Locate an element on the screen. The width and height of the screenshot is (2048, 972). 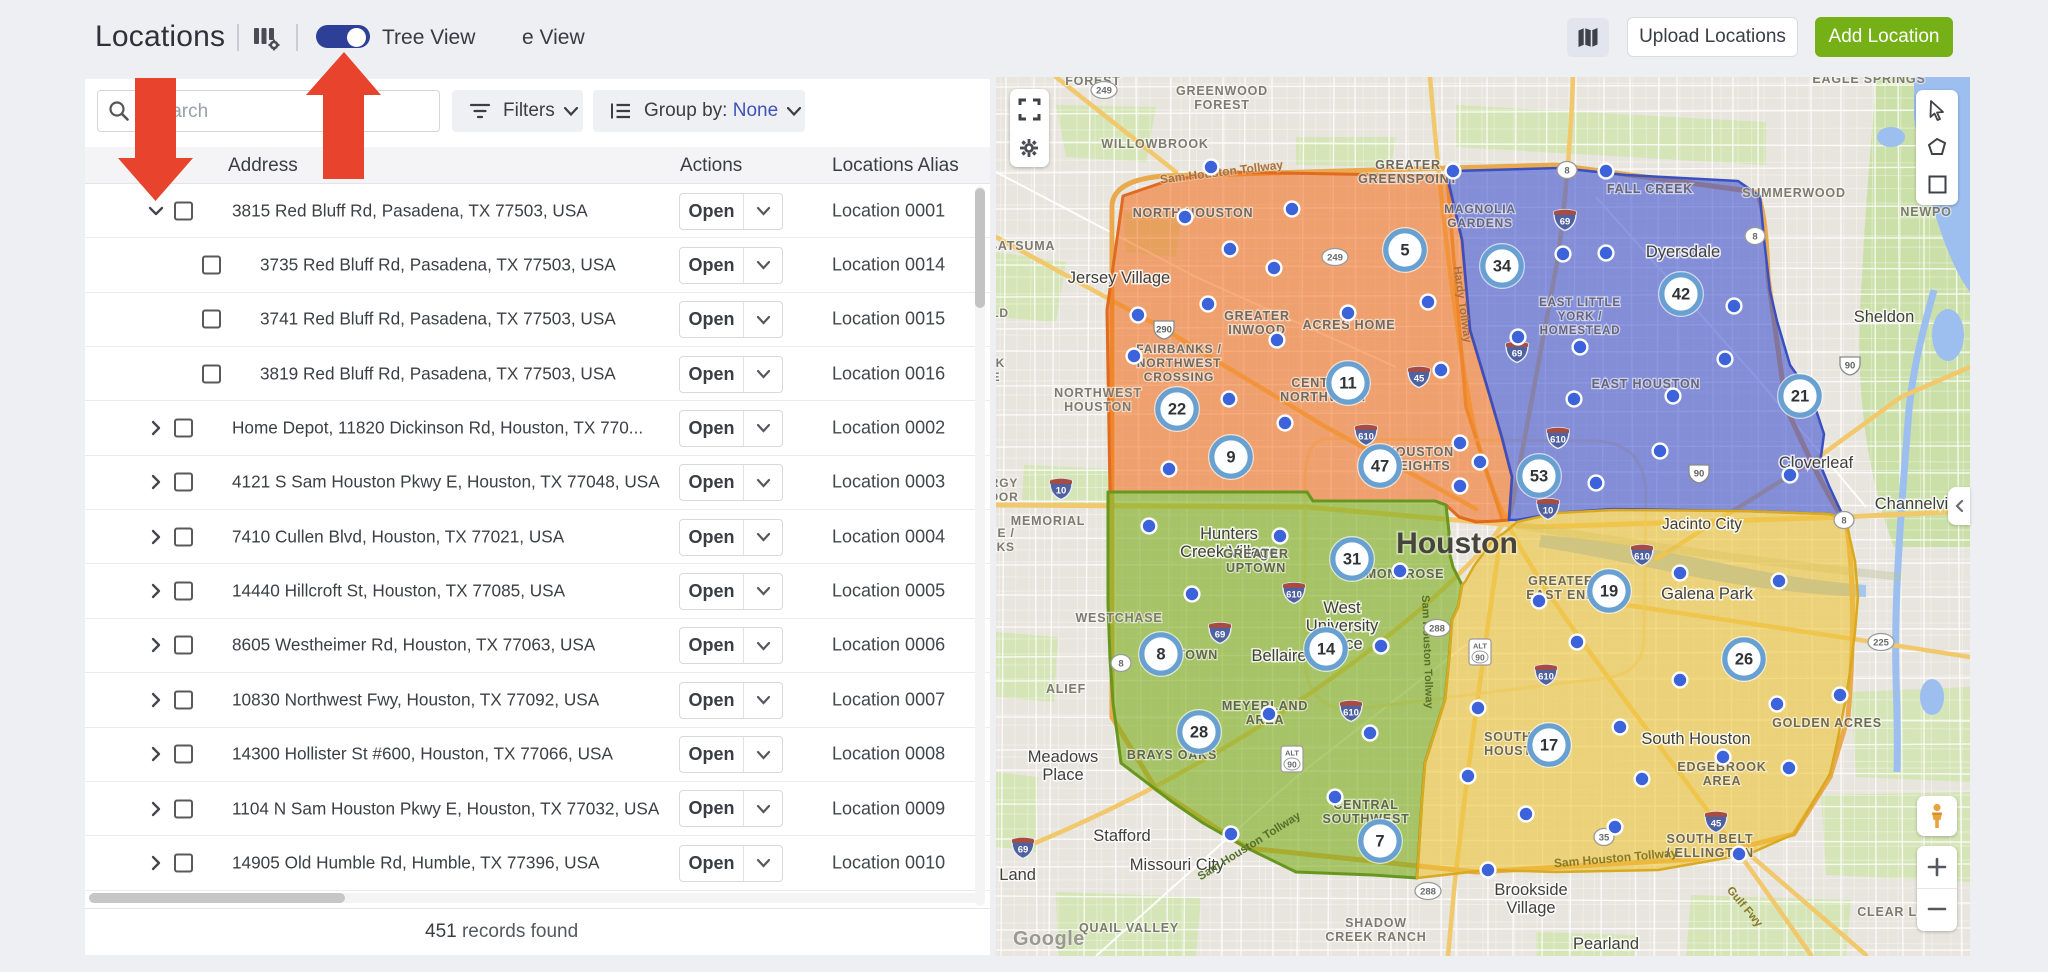
svg-text: 9 is located at coordinates (1230, 458).